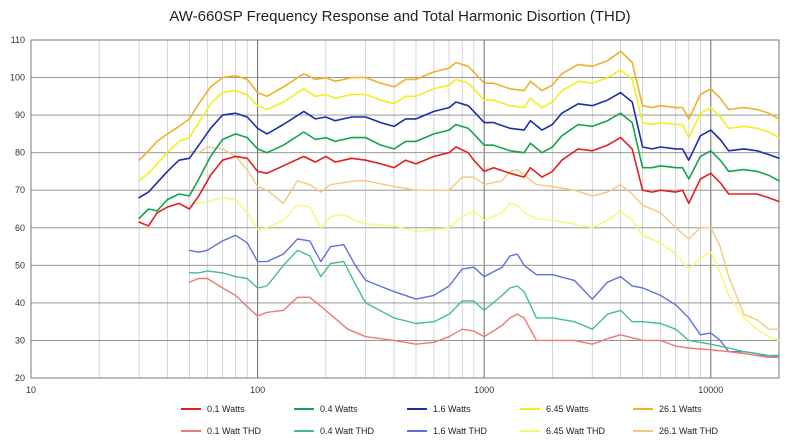 This screenshot has width=800, height=443. What do you see at coordinates (18, 40) in the screenshot?
I see `y-tick-label: 110` at bounding box center [18, 40].